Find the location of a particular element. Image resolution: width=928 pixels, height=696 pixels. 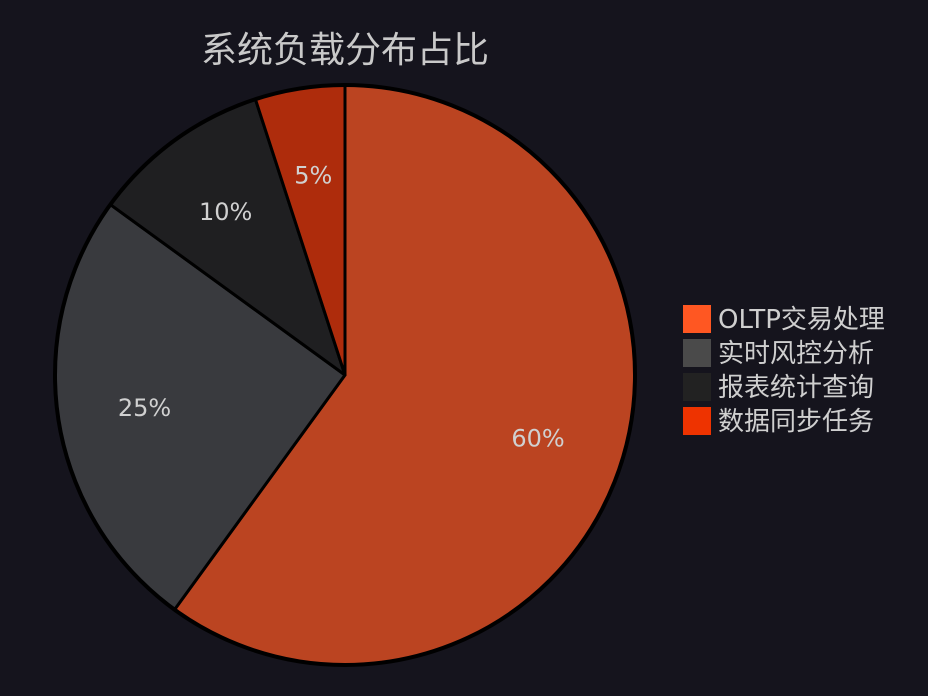

legend-item-1: OLTP交易处理 is located at coordinates (784, 320).